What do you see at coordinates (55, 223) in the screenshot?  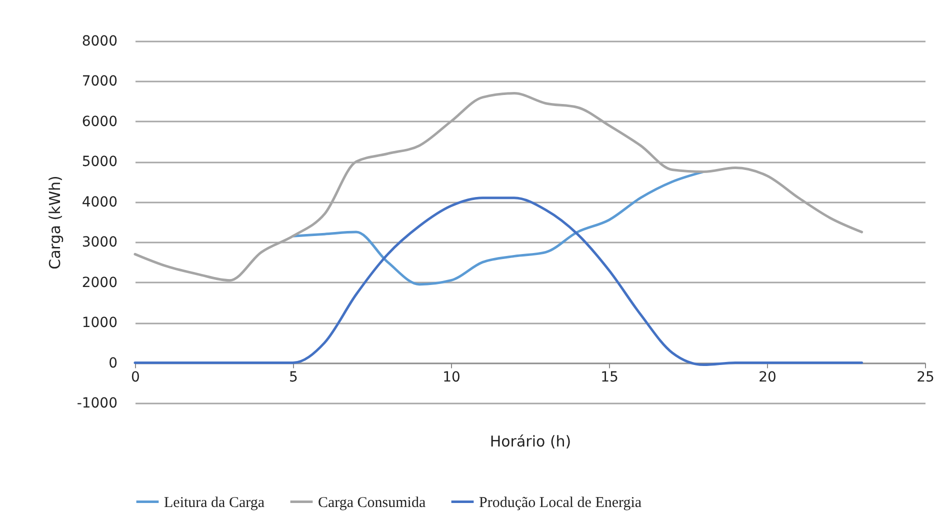 I see `y-axis-title: Carga (kWh)` at bounding box center [55, 223].